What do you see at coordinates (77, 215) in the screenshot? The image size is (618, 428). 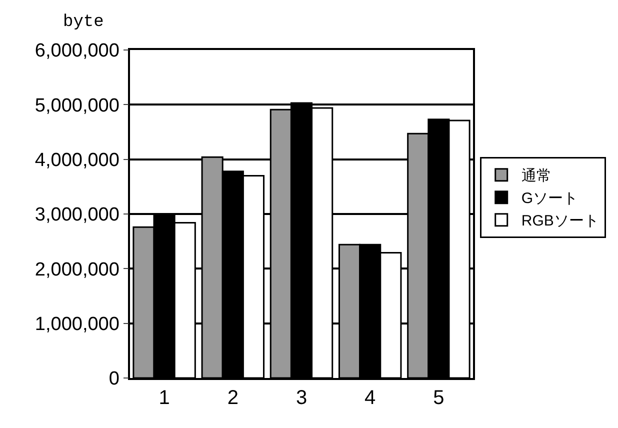 I see `y-tick-label: 3,000,000` at bounding box center [77, 215].